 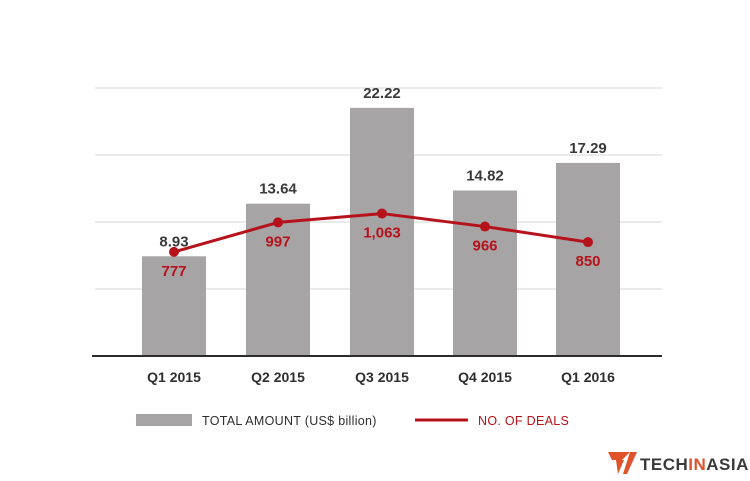 I want to click on bar-q4-2015, so click(x=485, y=273).